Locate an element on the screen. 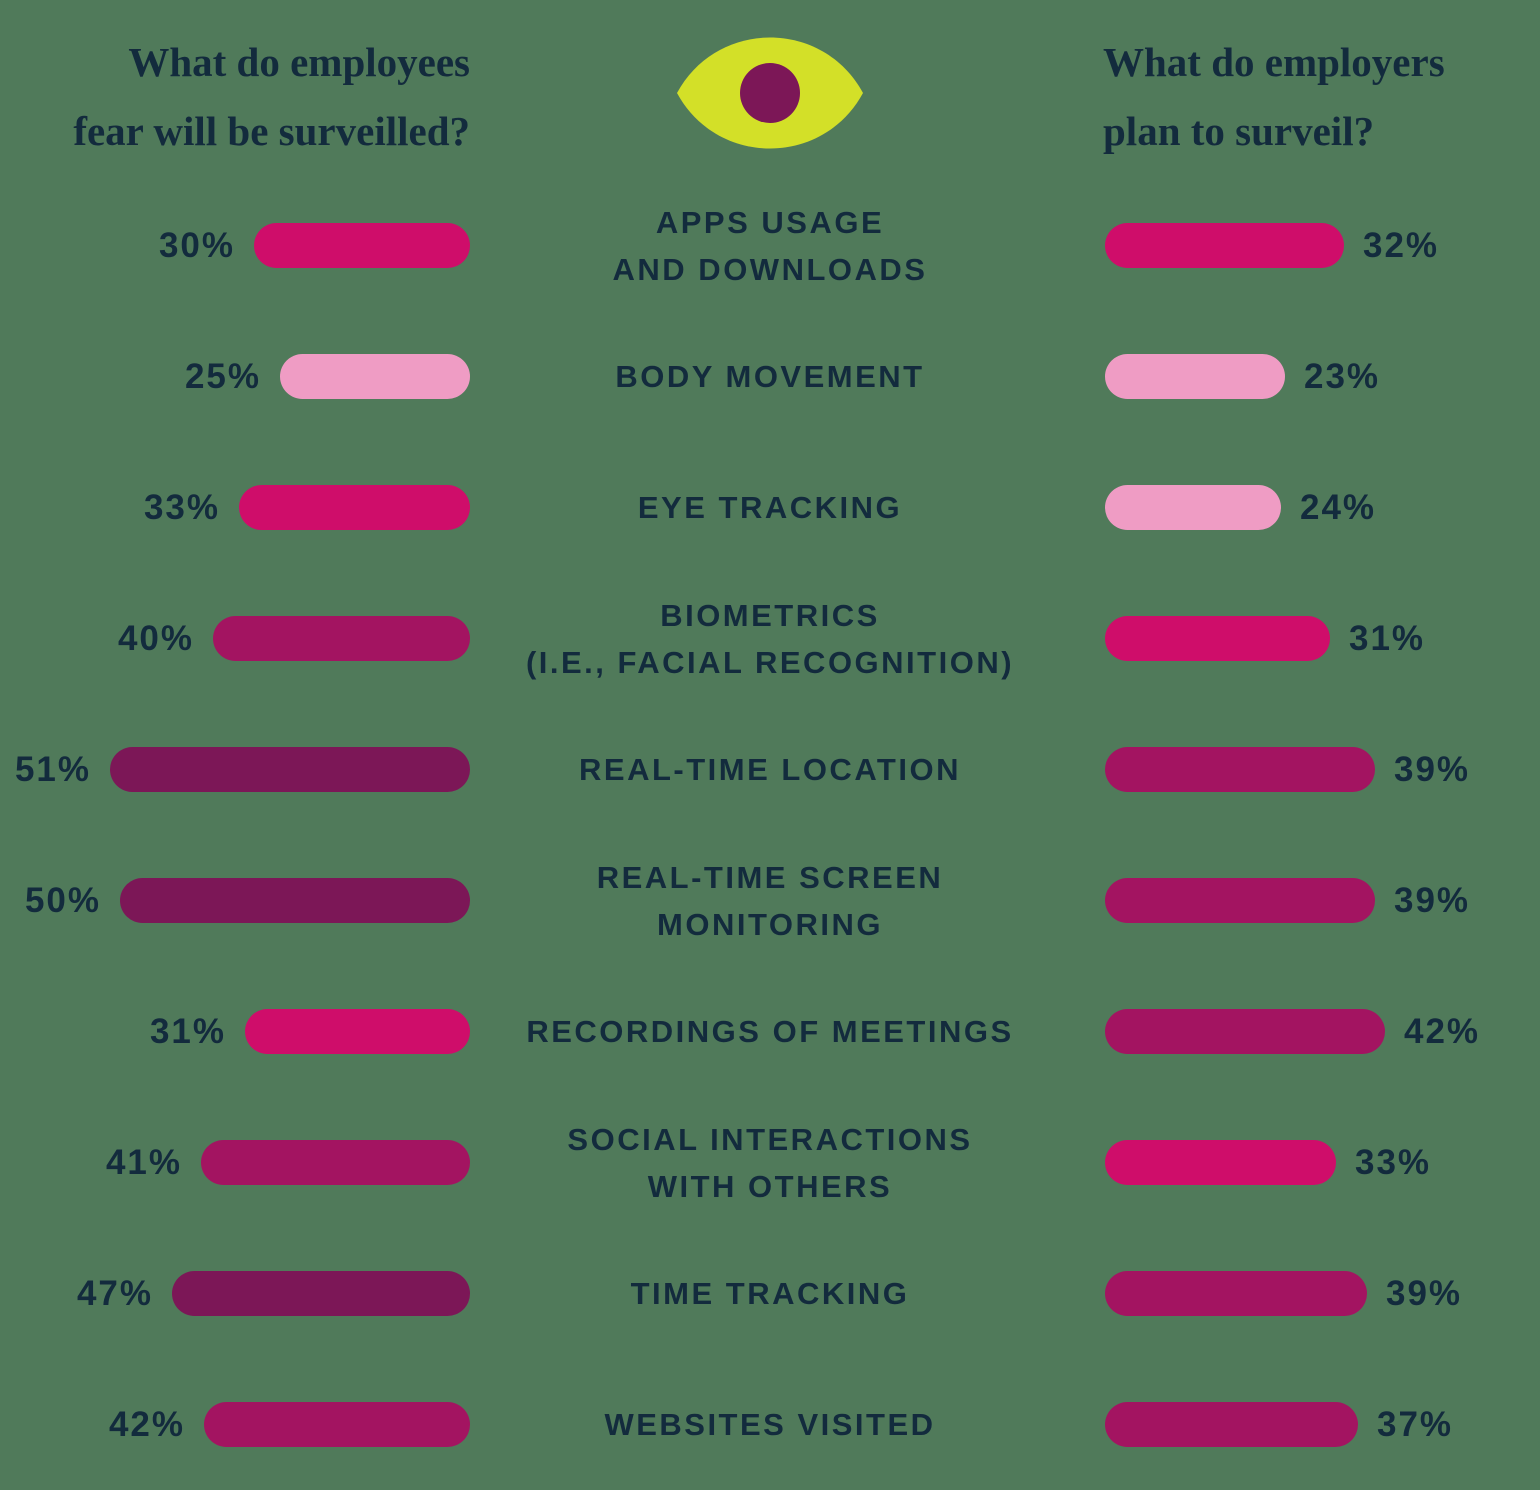  employers-cell: 23% is located at coordinates (1322, 376).